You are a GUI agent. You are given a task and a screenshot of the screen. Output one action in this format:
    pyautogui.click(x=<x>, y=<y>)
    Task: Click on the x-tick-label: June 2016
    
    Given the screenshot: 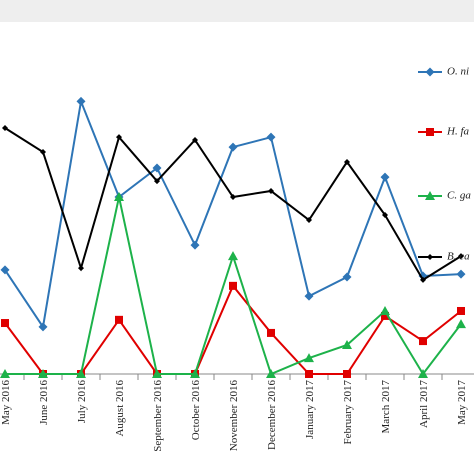 What is the action you would take?
    pyautogui.click(x=44, y=402)
    